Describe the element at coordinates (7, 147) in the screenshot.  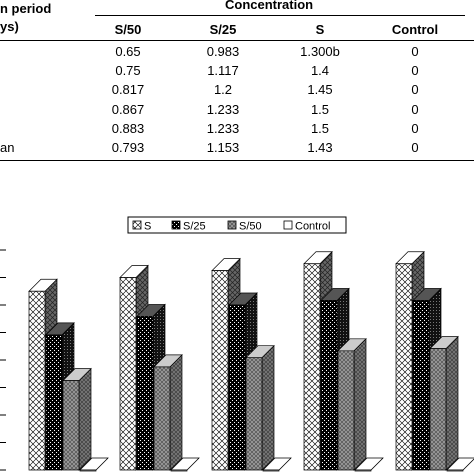
I see `row-label: an` at that location.